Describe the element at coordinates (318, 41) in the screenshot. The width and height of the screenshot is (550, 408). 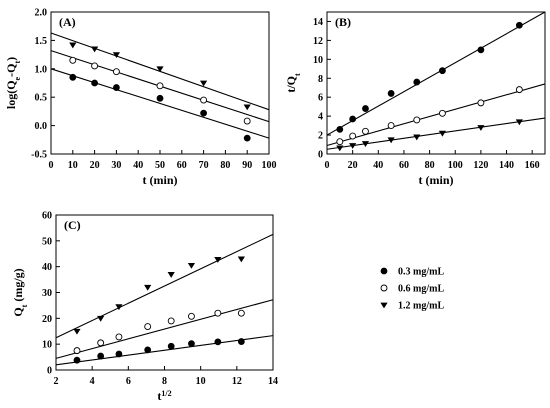
I see `y-tick-label: 12` at that location.